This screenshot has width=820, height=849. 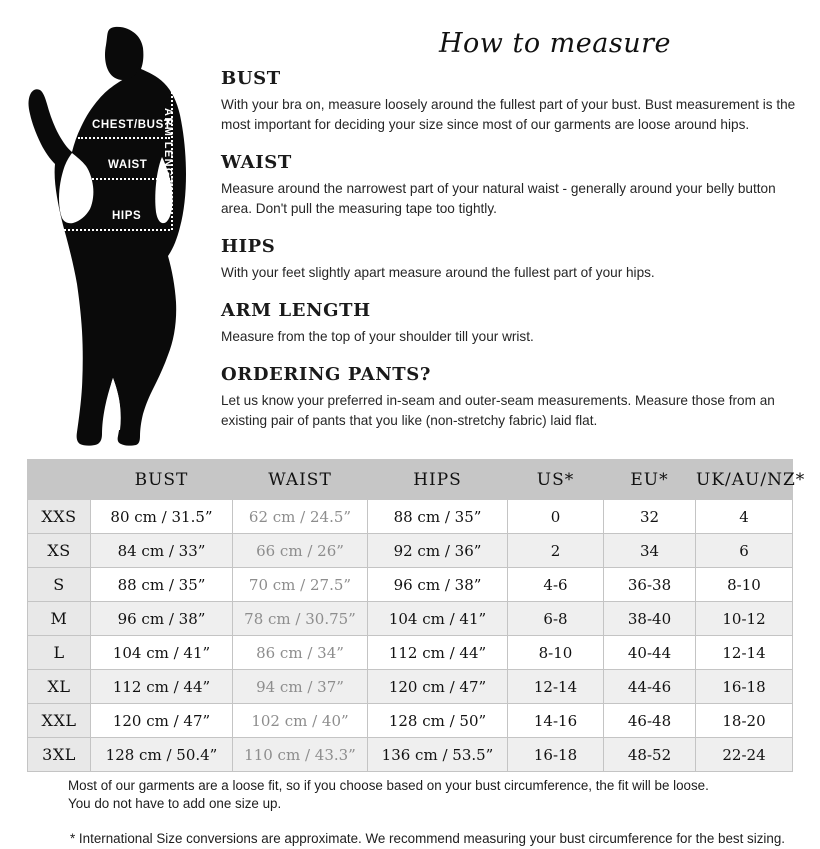 I want to click on table-header-row: BUST WAIST HIPS US* EU* UK/AU/NZ*, so click(x=415, y=479).